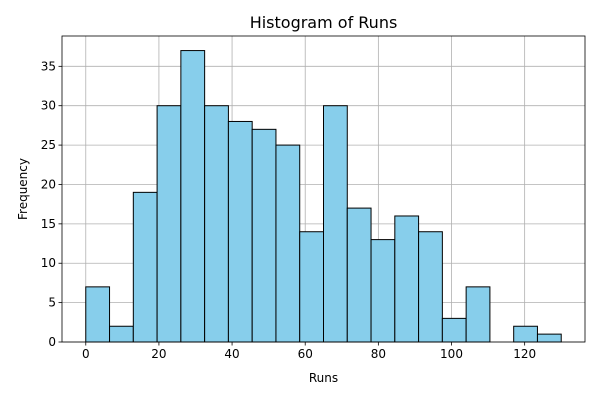 This screenshot has height=400, width=600. Describe the element at coordinates (305, 354) in the screenshot. I see `x-tick-label: 60` at that location.